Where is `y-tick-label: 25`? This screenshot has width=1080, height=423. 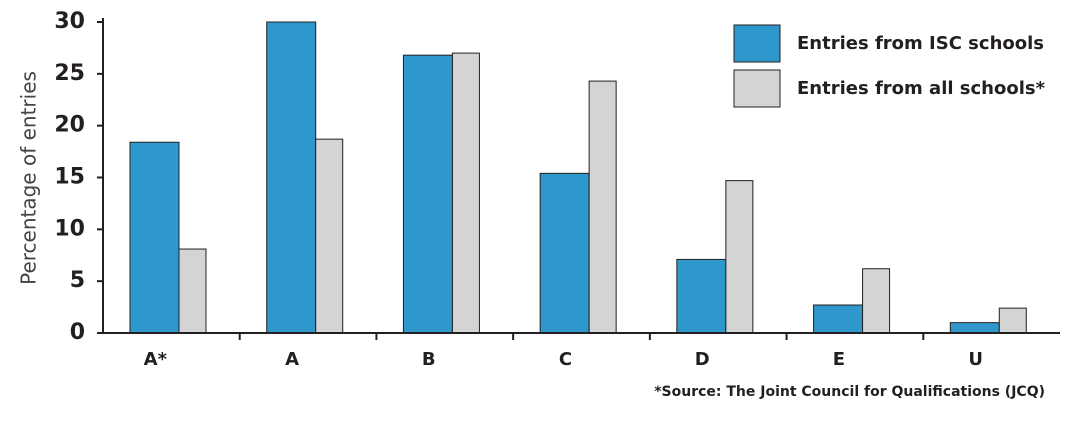 y-tick-label: 25 is located at coordinates (69, 73).